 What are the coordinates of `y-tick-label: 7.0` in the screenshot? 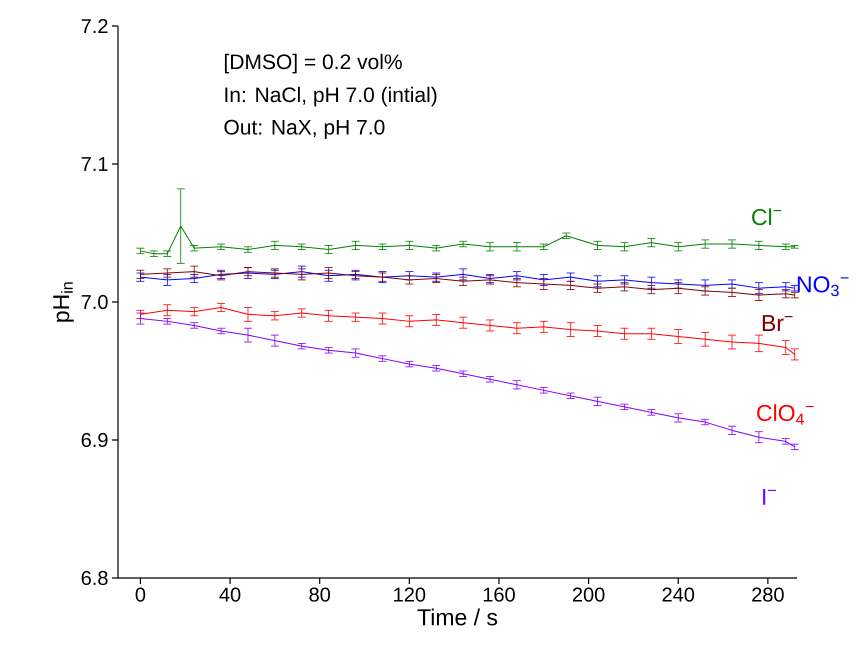 It's located at (95, 302).